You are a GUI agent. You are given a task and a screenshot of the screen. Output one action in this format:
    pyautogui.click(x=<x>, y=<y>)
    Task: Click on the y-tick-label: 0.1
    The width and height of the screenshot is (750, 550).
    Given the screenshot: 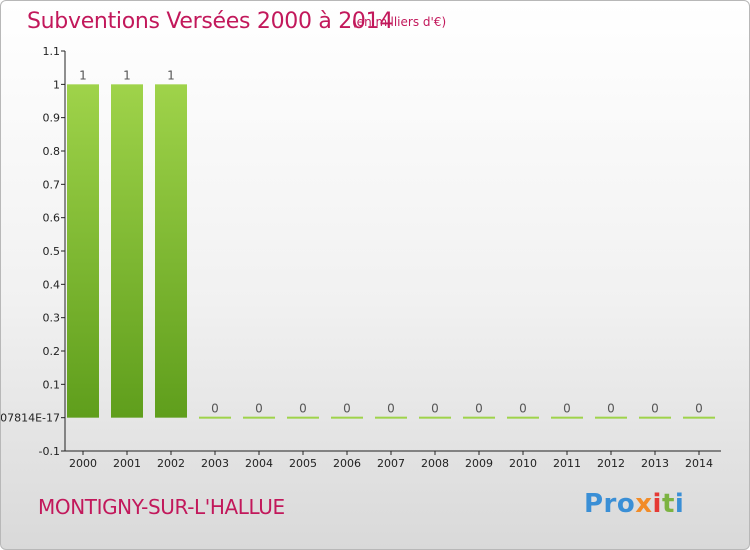 What is the action you would take?
    pyautogui.click(x=52, y=384)
    